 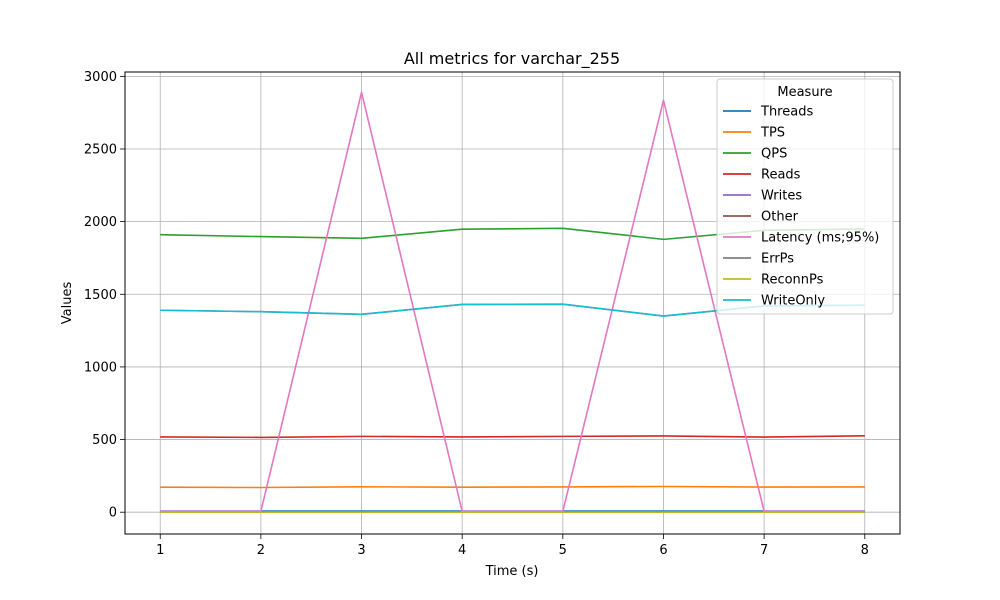 What do you see at coordinates (781, 196) in the screenshot?
I see `legend-label: Writes` at bounding box center [781, 196].